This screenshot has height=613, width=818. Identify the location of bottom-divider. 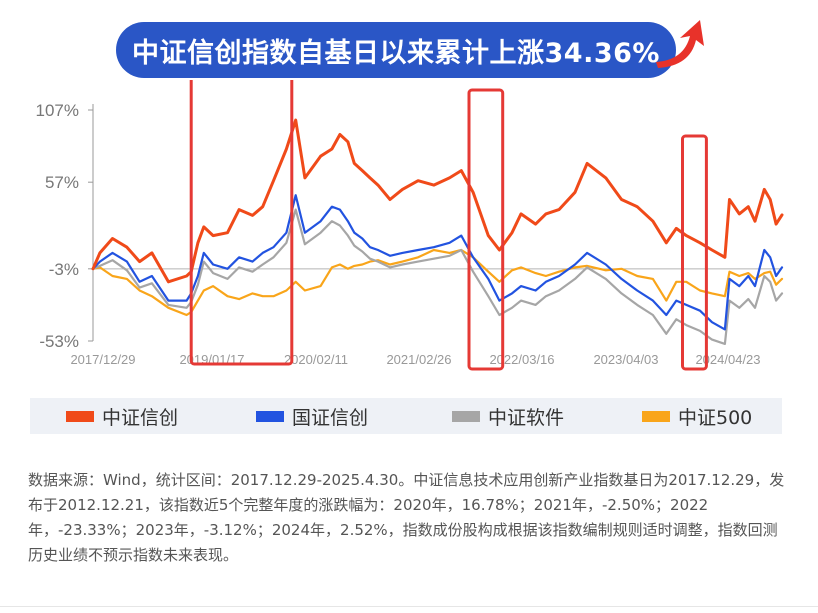
(409, 606).